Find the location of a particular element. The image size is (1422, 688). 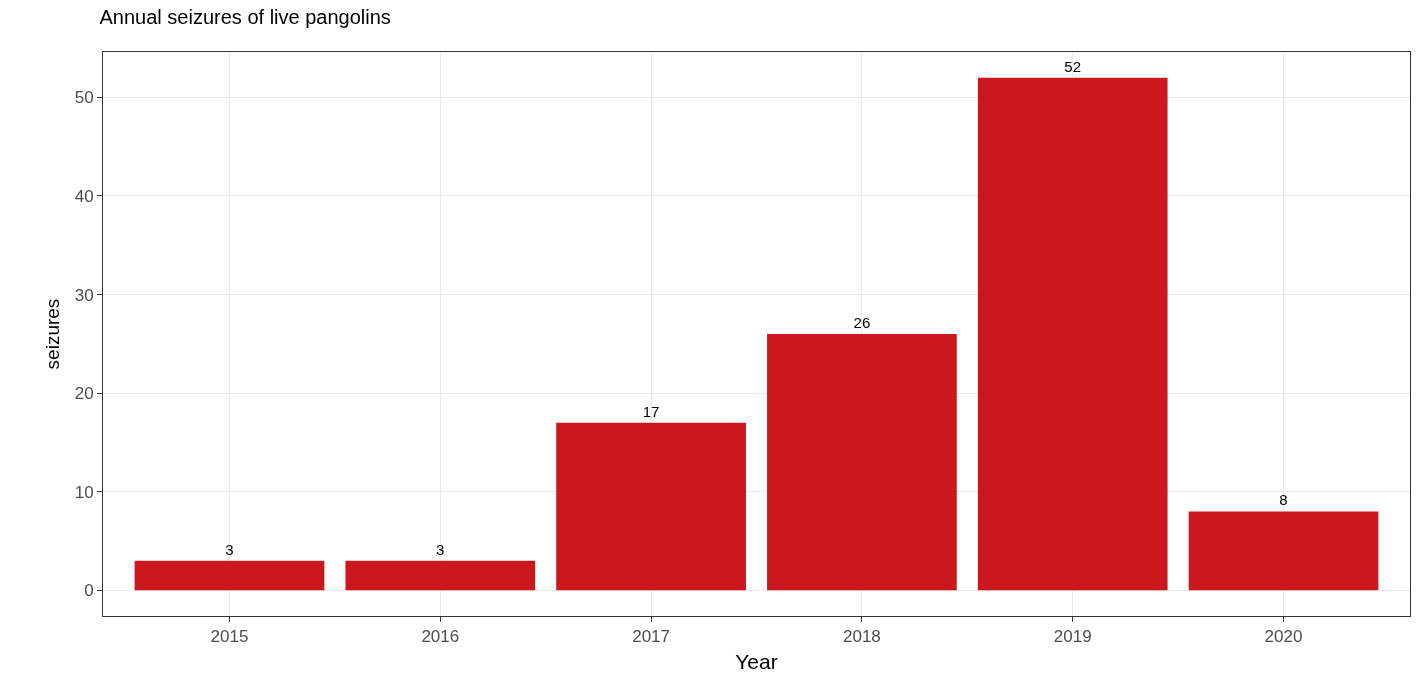

data-label: 26 is located at coordinates (862, 322).